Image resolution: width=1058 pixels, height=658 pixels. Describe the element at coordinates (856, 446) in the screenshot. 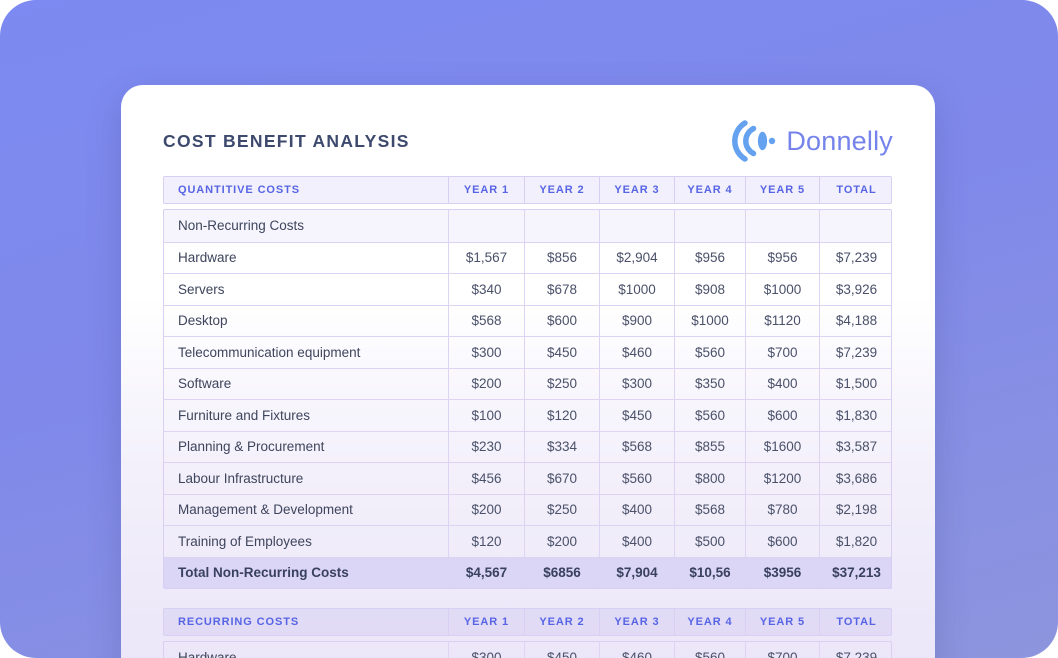

I see `cell-total: $3,587` at that location.